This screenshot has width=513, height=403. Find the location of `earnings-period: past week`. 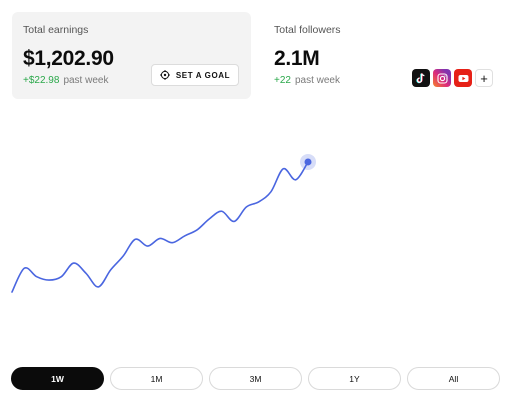

earnings-period: past week is located at coordinates (86, 80).